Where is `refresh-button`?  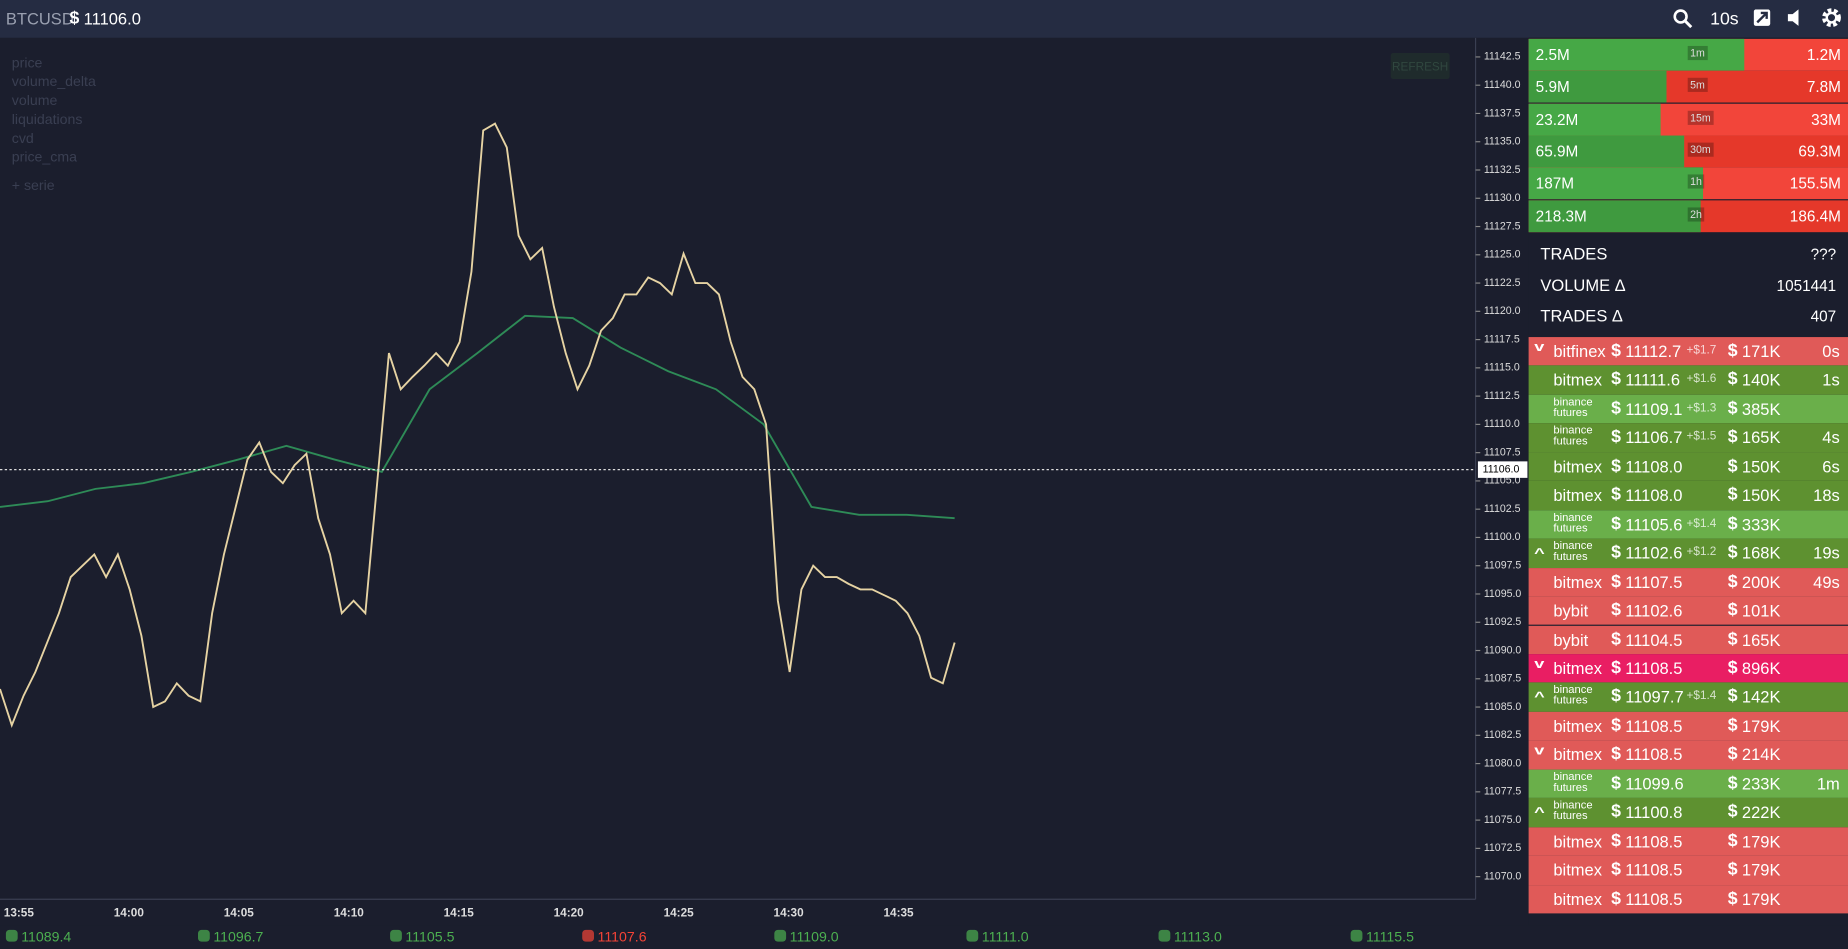
refresh-button is located at coordinates (1420, 66).